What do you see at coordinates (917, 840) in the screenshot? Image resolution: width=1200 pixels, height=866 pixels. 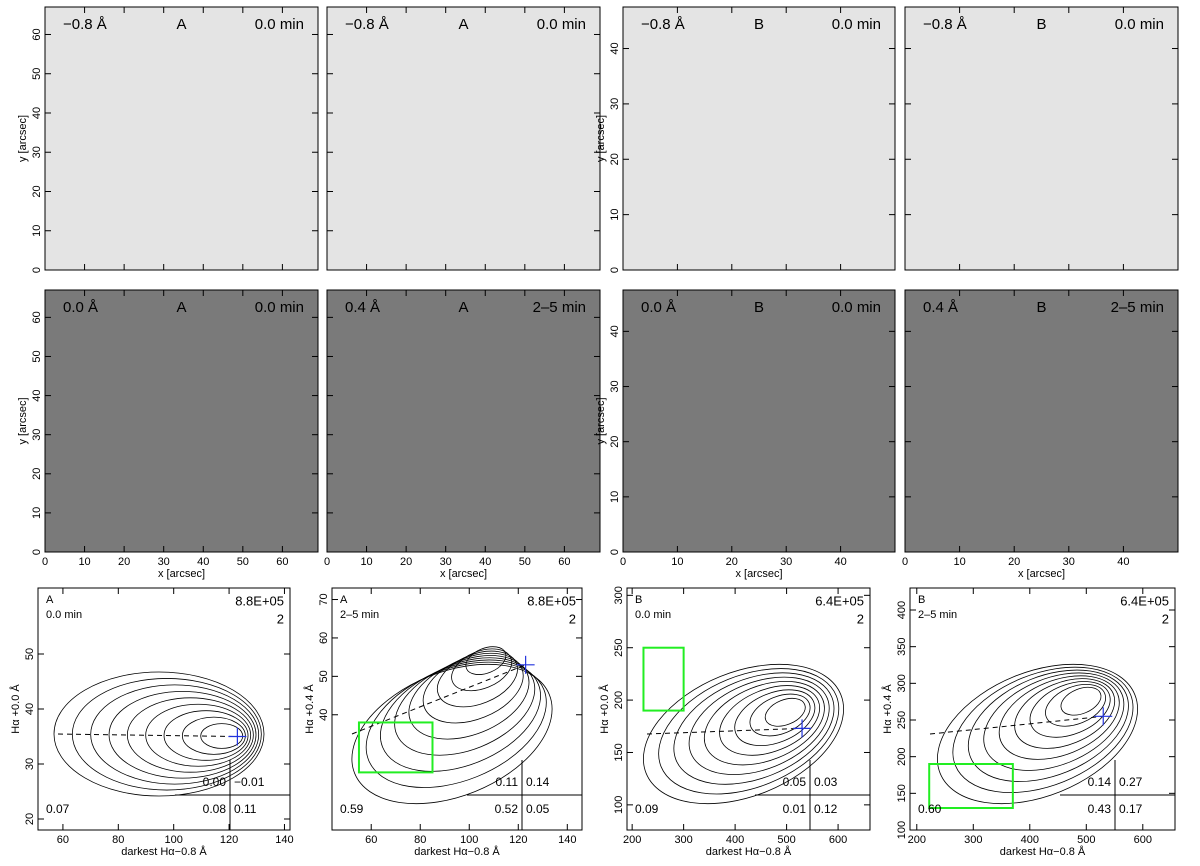 I see `x-tick-label: 200` at bounding box center [917, 840].